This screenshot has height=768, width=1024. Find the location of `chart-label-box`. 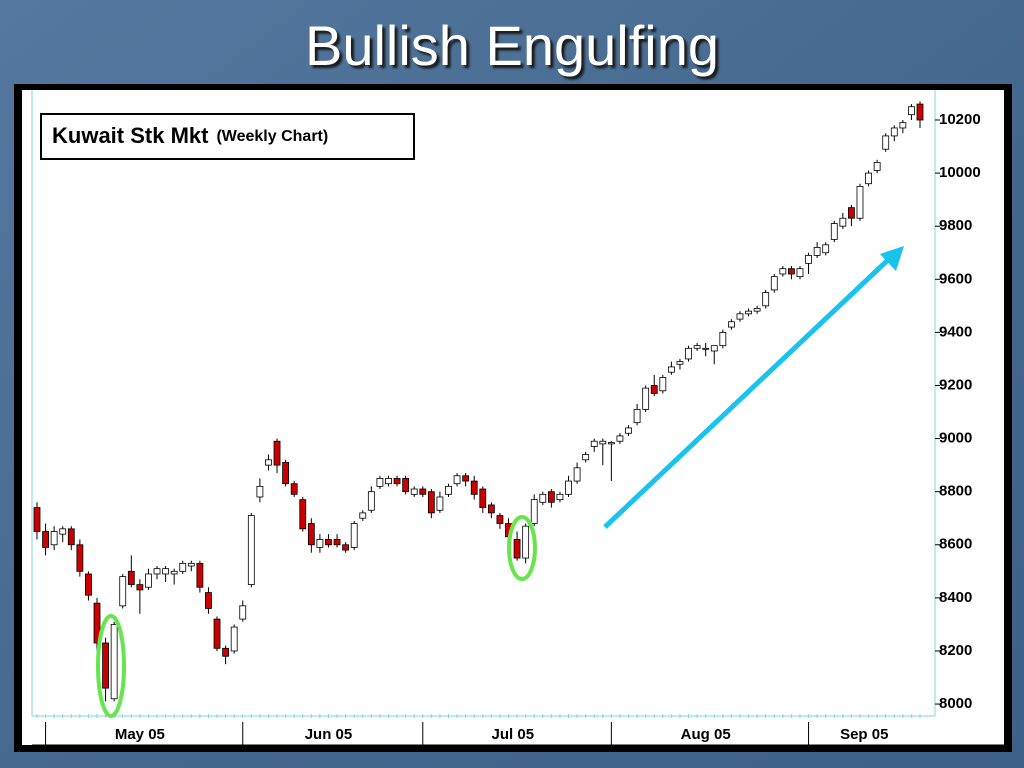

chart-label-box is located at coordinates (227, 136).